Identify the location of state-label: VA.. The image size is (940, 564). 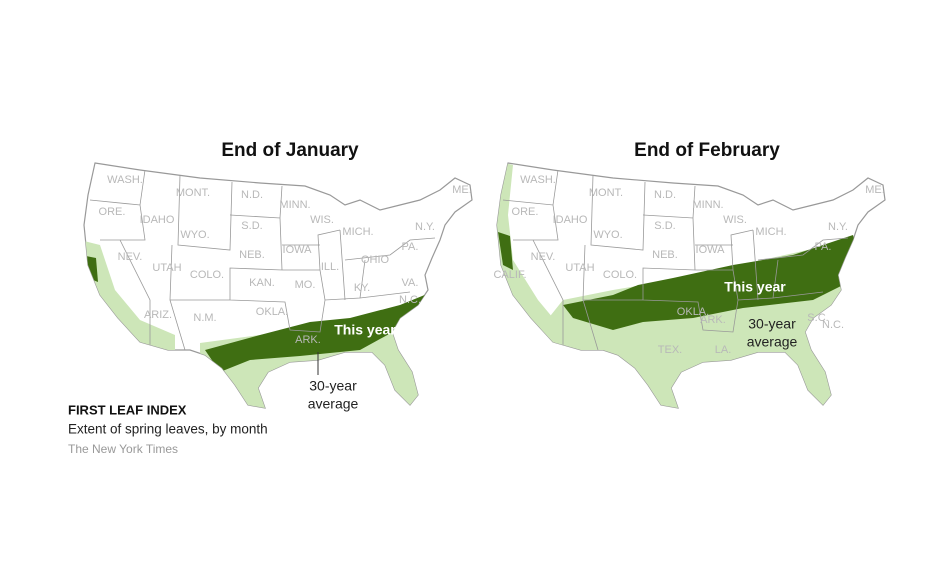
(410, 283).